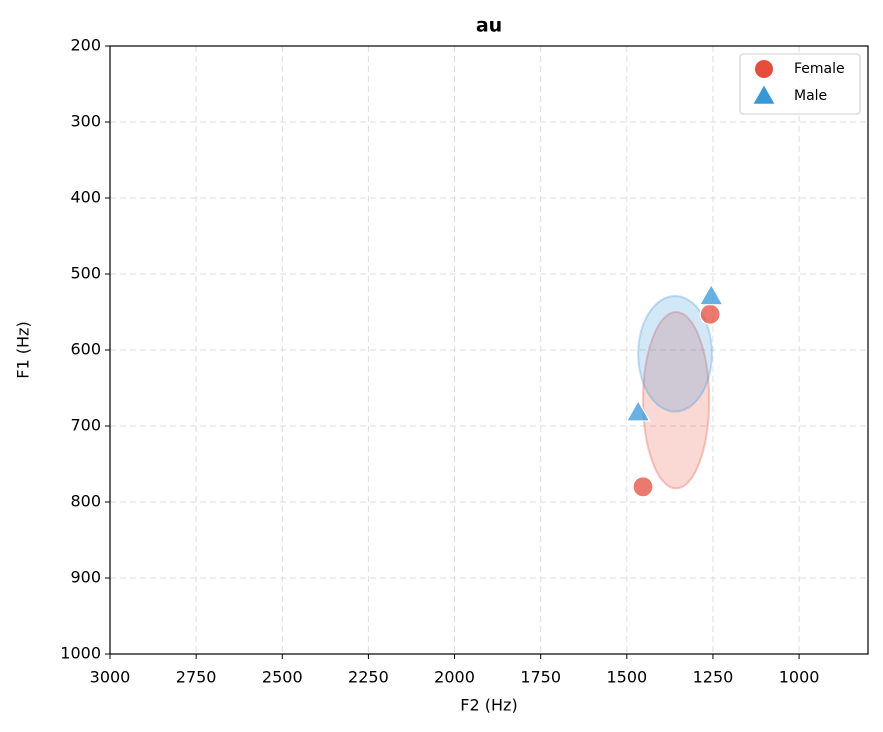 Image resolution: width=883 pixels, height=732 pixels. What do you see at coordinates (110, 677) in the screenshot?
I see `x-tick-label: 3000` at bounding box center [110, 677].